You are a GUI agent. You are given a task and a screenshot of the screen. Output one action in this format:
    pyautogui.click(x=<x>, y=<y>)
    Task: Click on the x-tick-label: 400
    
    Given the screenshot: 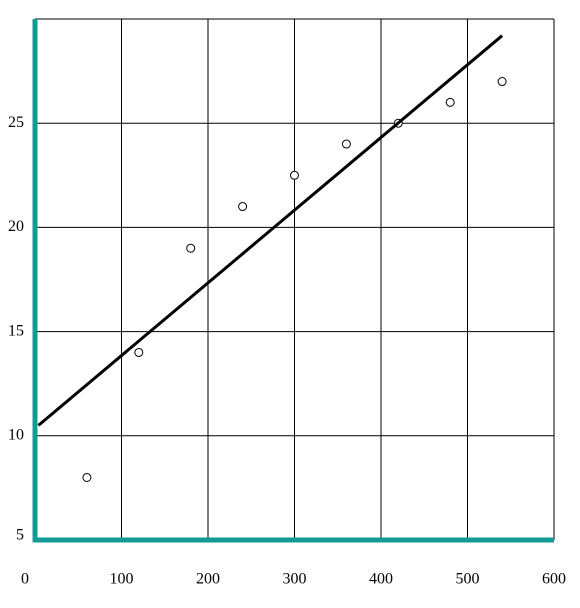 What is the action you would take?
    pyautogui.click(x=381, y=579)
    